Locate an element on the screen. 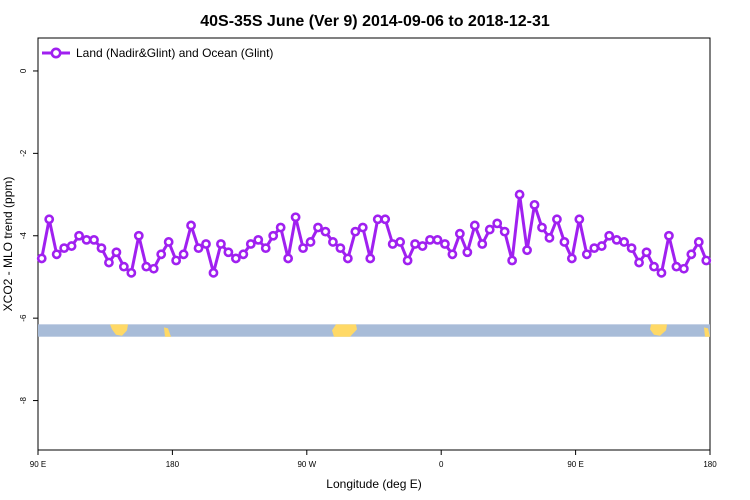 The image size is (750, 500). y-axis: 0 -2 -4 -6 -8 is located at coordinates (28, 236).